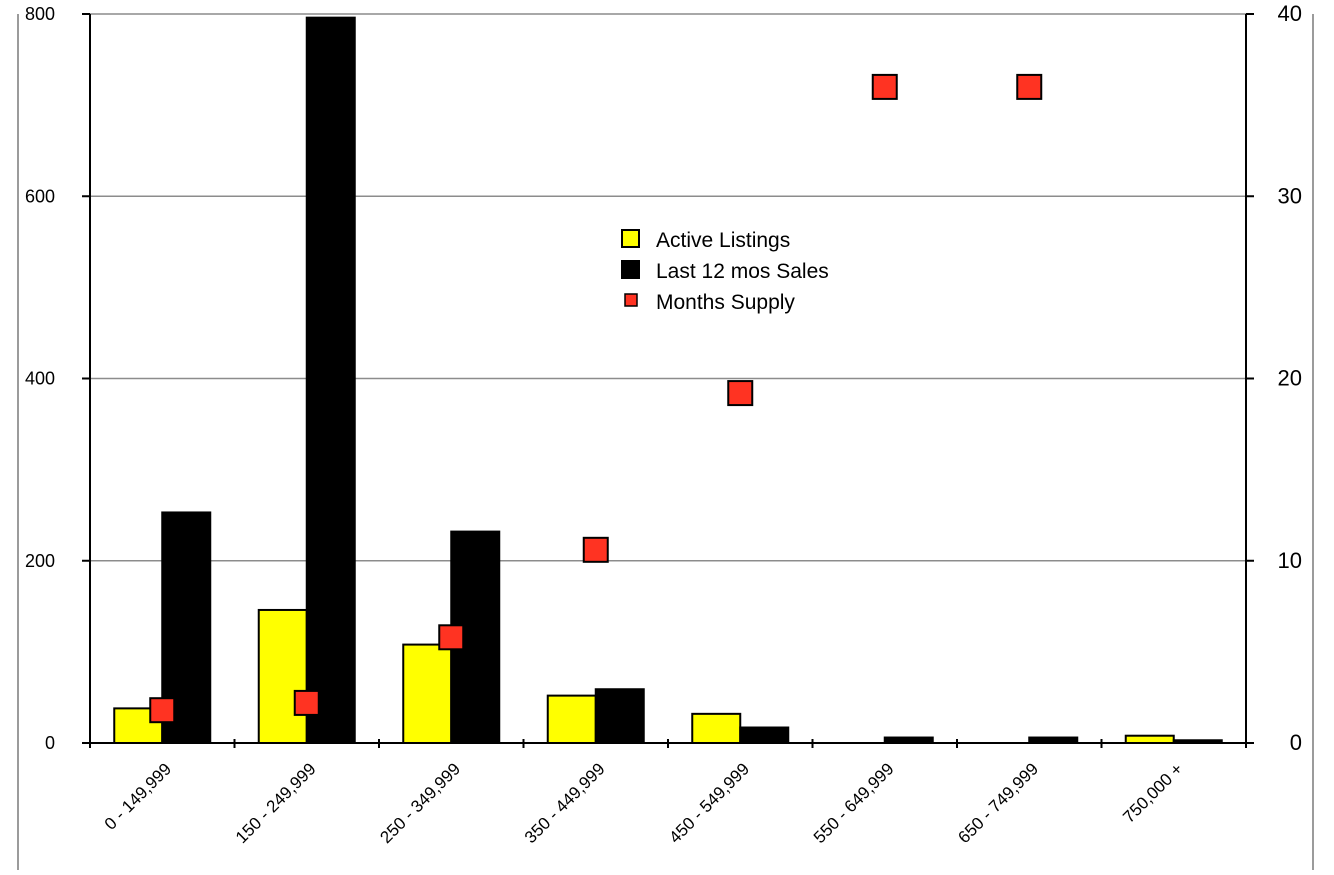 This screenshot has height=875, width=1334. What do you see at coordinates (565, 803) in the screenshot?
I see `x-tick-label: 350 - 449,999` at bounding box center [565, 803].